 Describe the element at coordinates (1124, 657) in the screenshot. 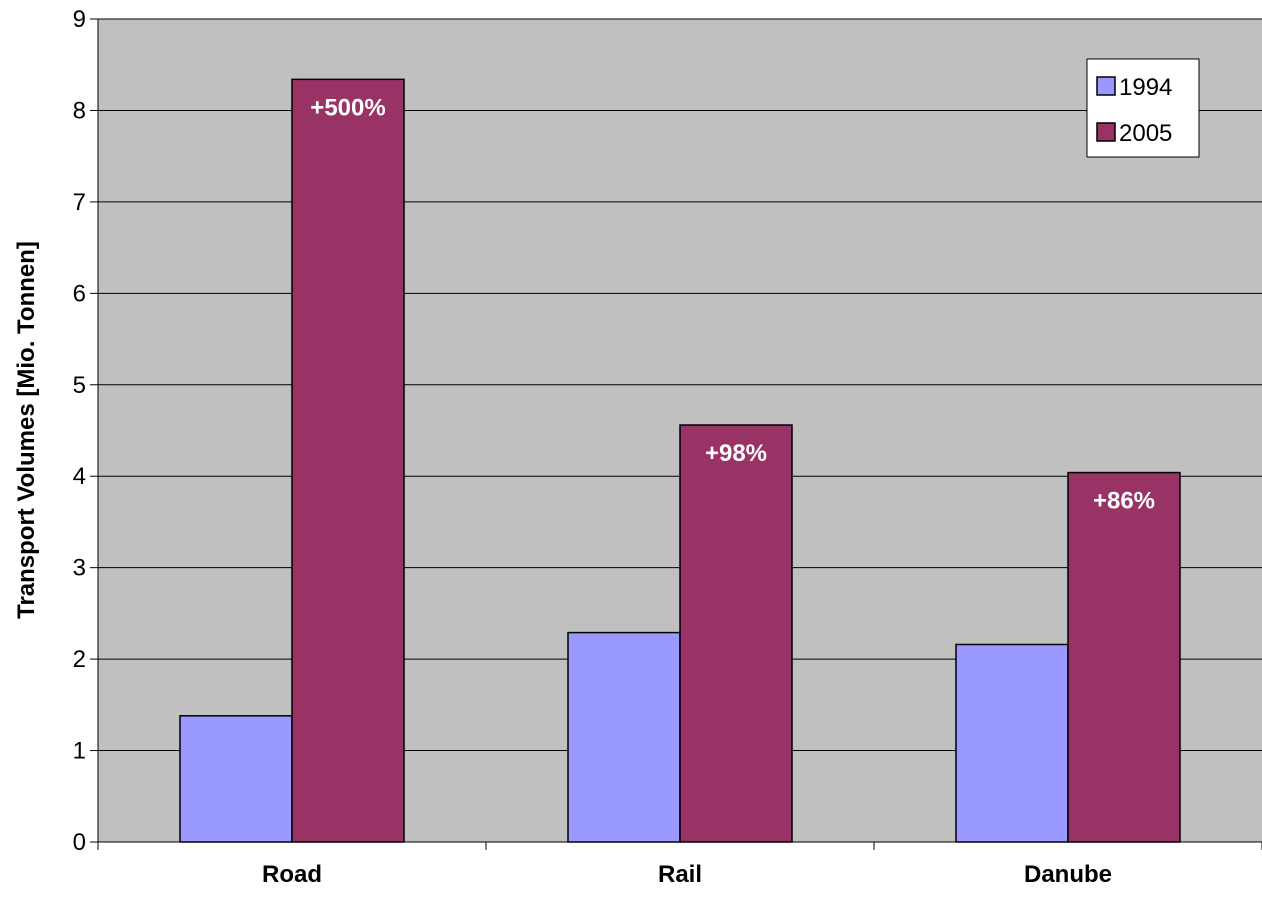

I see `bar-danube-2005` at that location.